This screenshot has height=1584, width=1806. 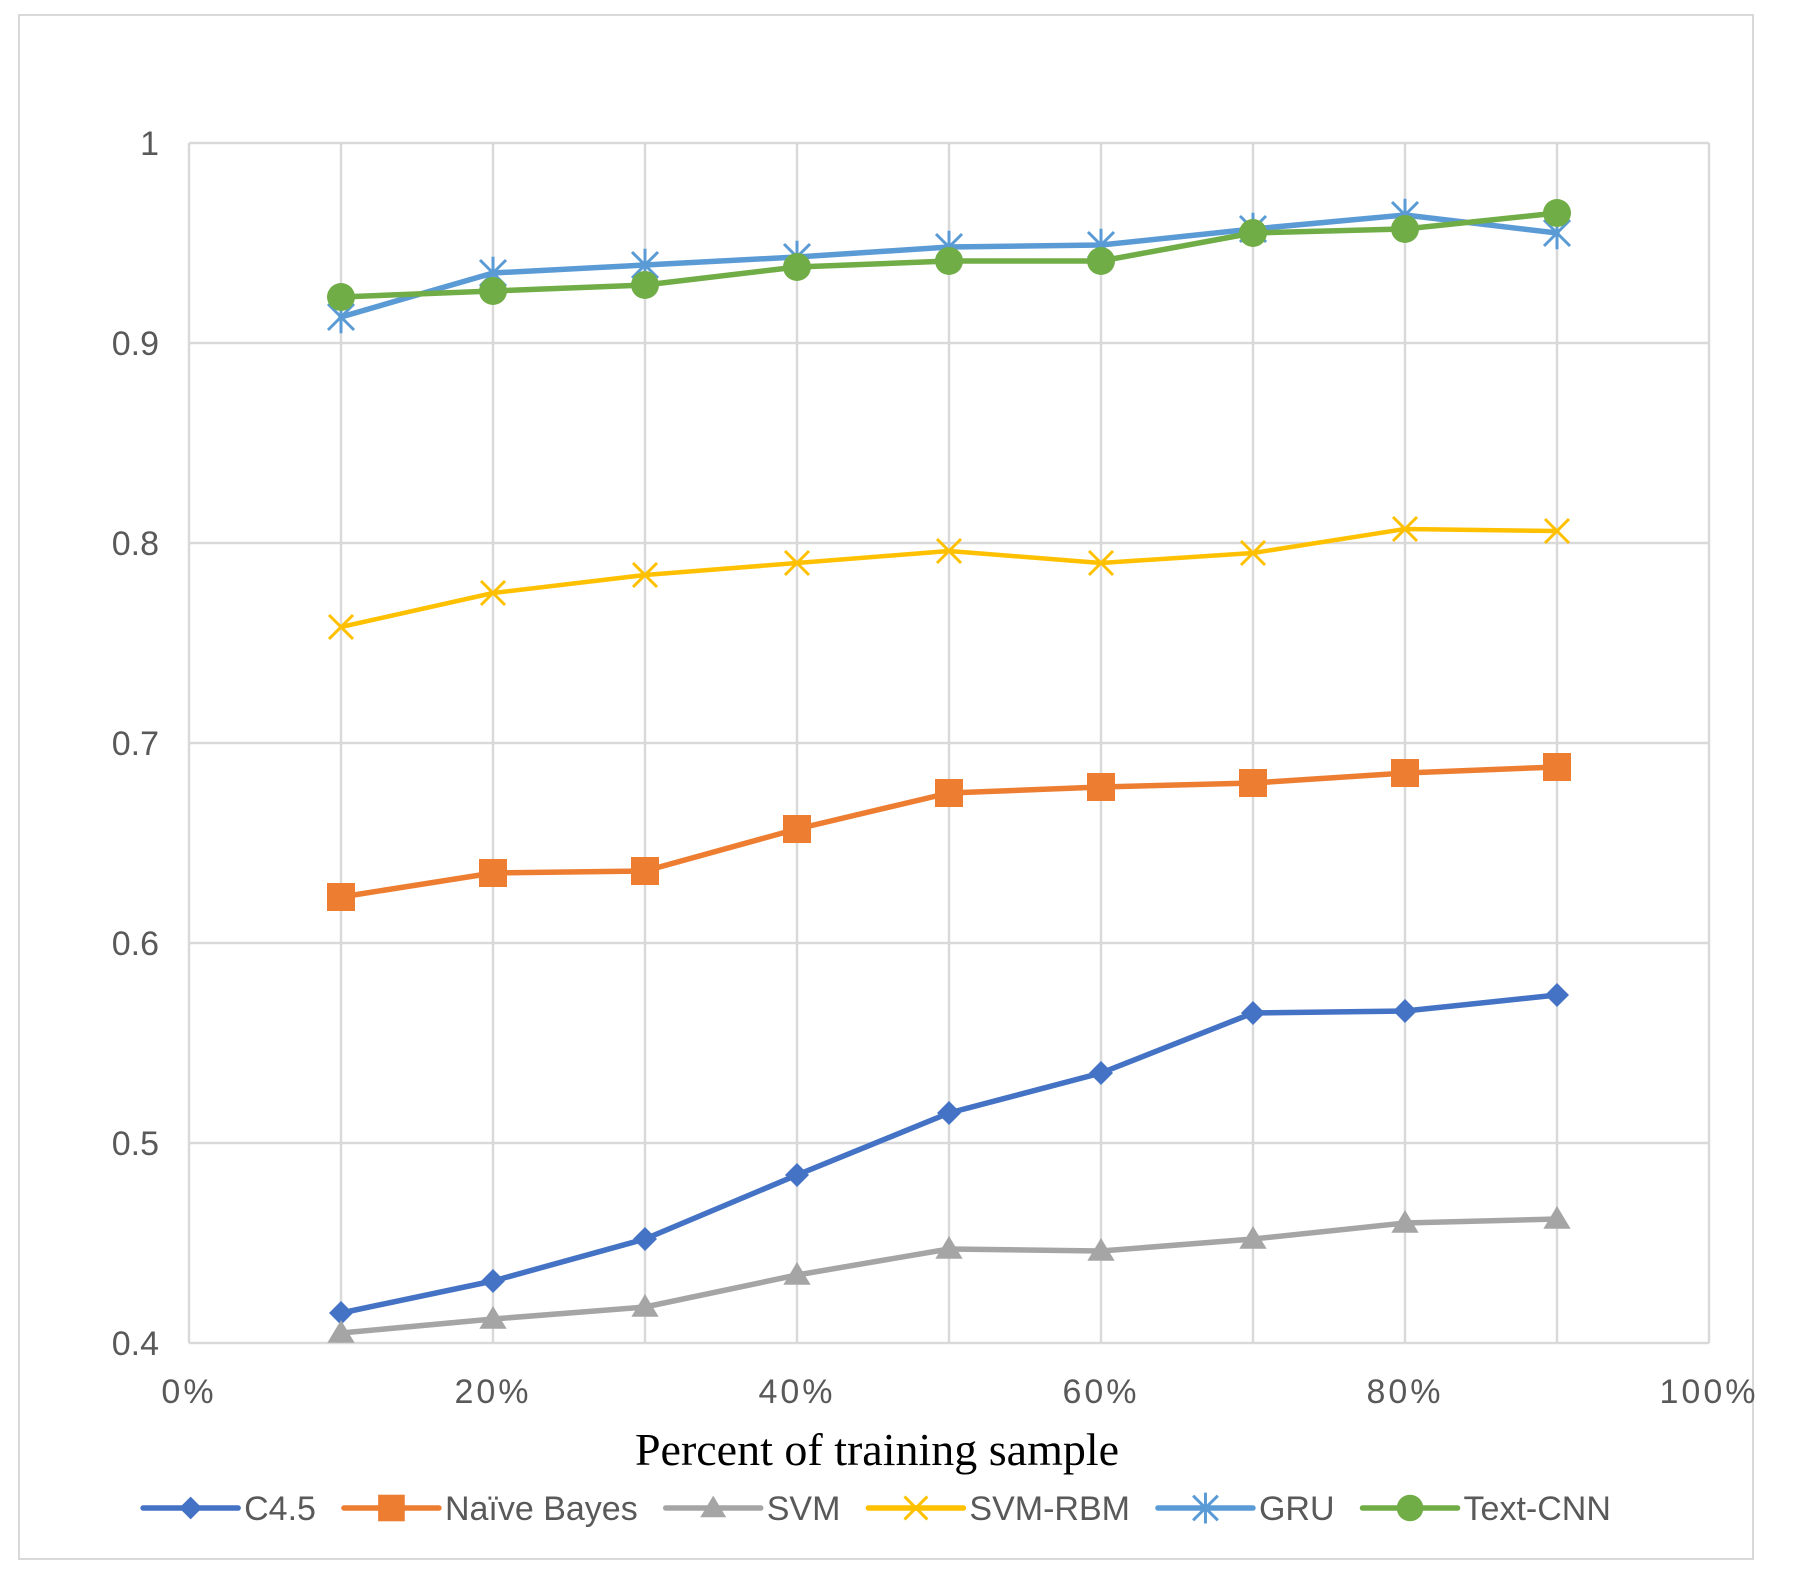 I want to click on x-axis-title: Percent of training sample, so click(x=877, y=1449).